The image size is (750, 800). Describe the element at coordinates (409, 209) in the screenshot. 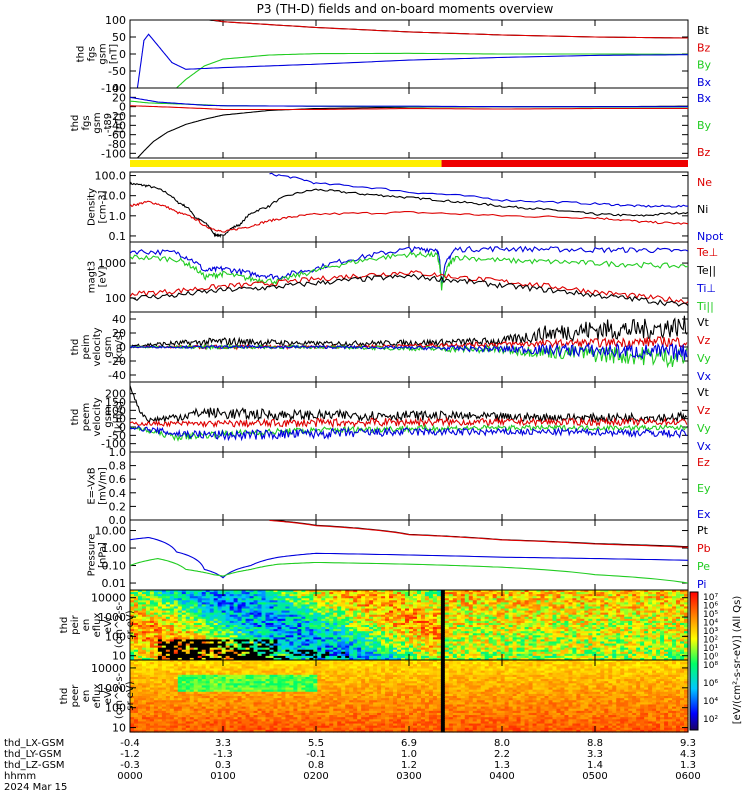

I see `density-series-black` at that location.